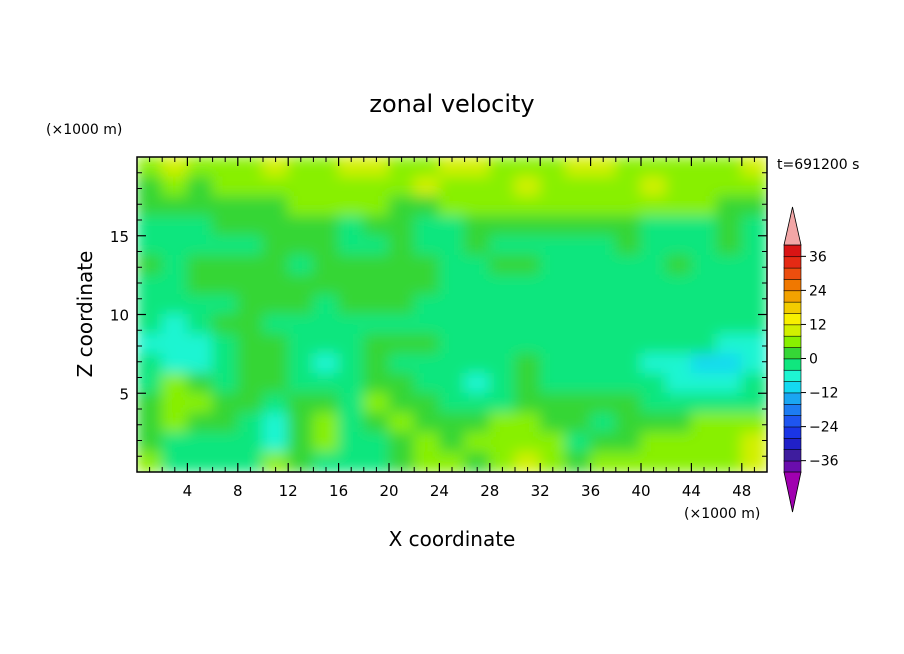  What do you see at coordinates (741, 491) in the screenshot?
I see `x-tick-label: 48` at bounding box center [741, 491].